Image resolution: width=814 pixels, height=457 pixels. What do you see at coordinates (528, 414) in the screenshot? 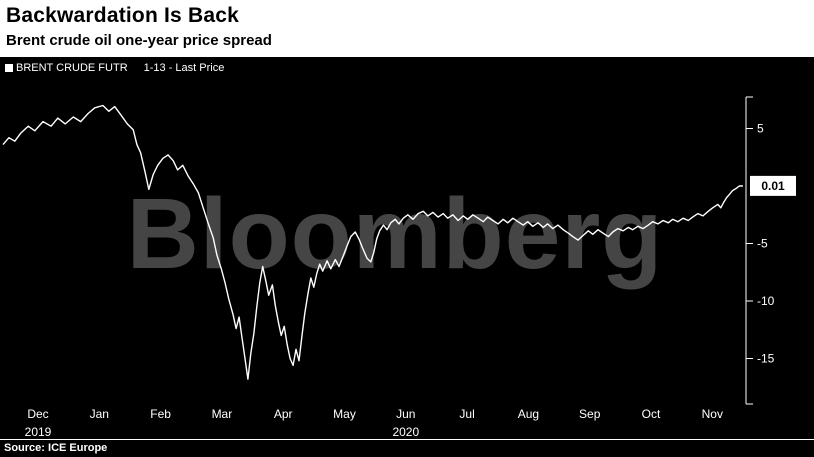
I see `x-tick-label: Aug` at bounding box center [528, 414].